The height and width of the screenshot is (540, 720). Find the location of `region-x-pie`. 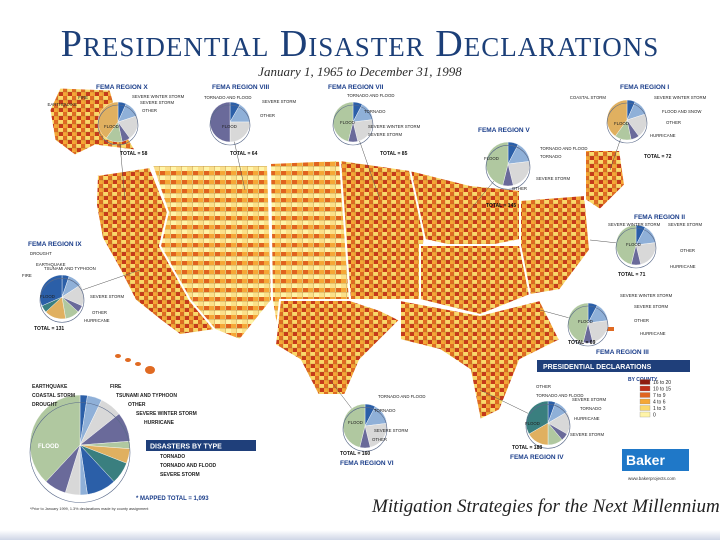

region-x-pie is located at coordinates (118, 123).